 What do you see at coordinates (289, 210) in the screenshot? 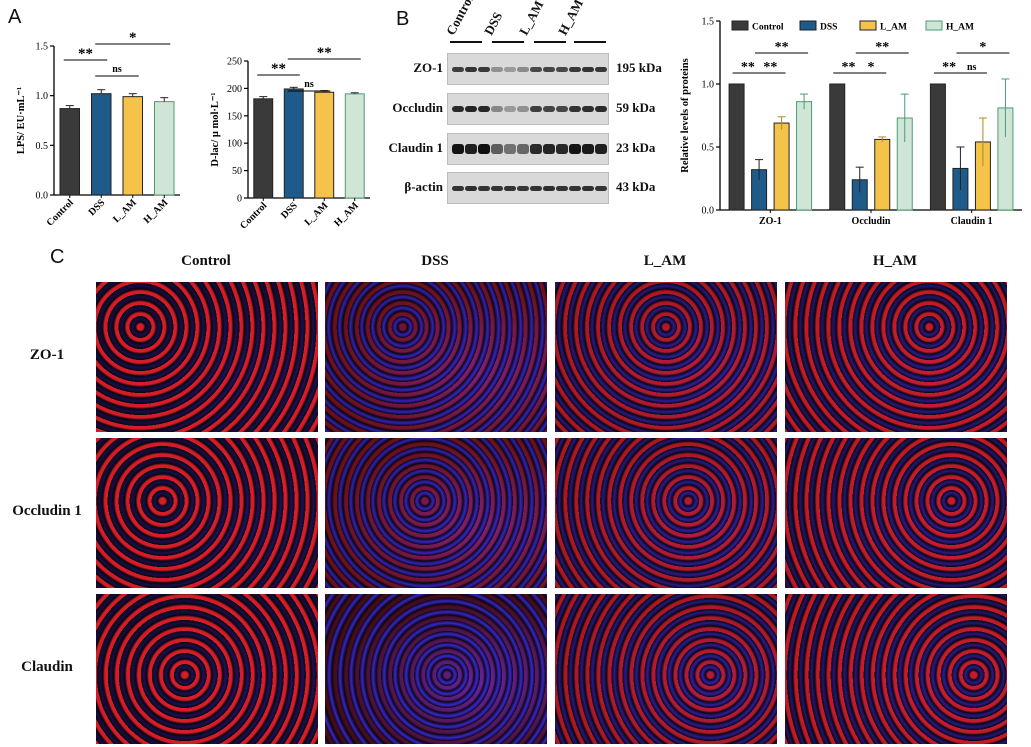
I see `x-tick-label: DSS` at bounding box center [289, 210].